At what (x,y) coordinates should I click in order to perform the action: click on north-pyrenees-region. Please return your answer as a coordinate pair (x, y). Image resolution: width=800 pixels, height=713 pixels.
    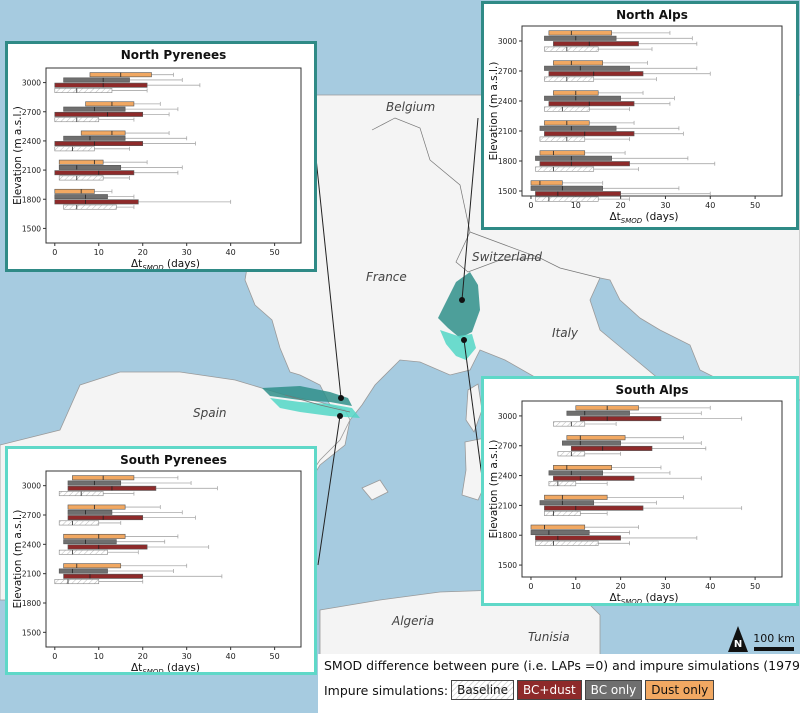
    Looking at the image, I should click on (307, 396).